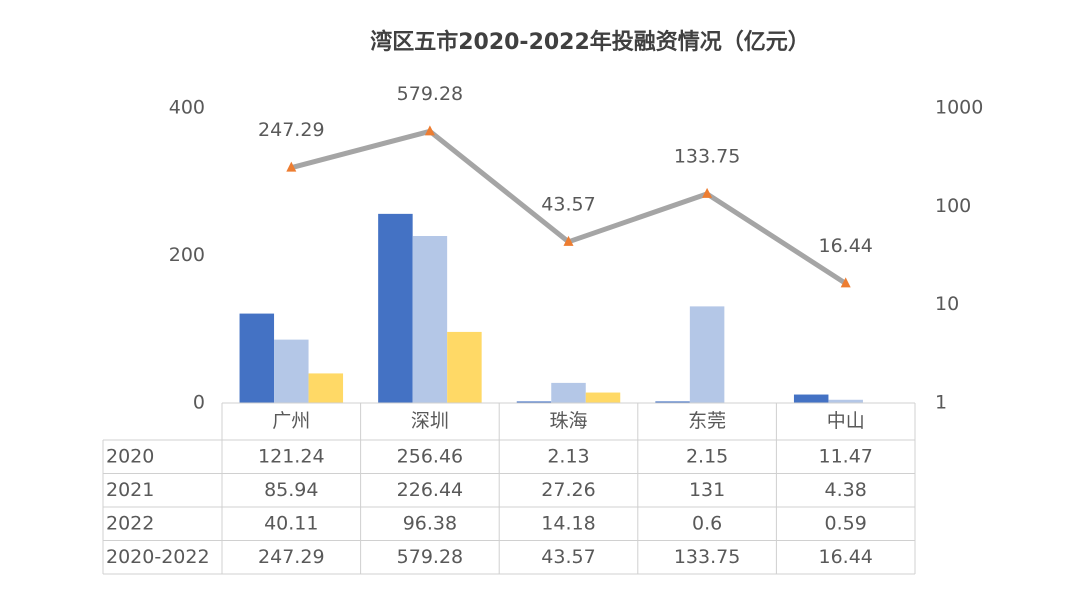  What do you see at coordinates (291, 557) in the screenshot?
I see `table-cell: 247.29` at bounding box center [291, 557].